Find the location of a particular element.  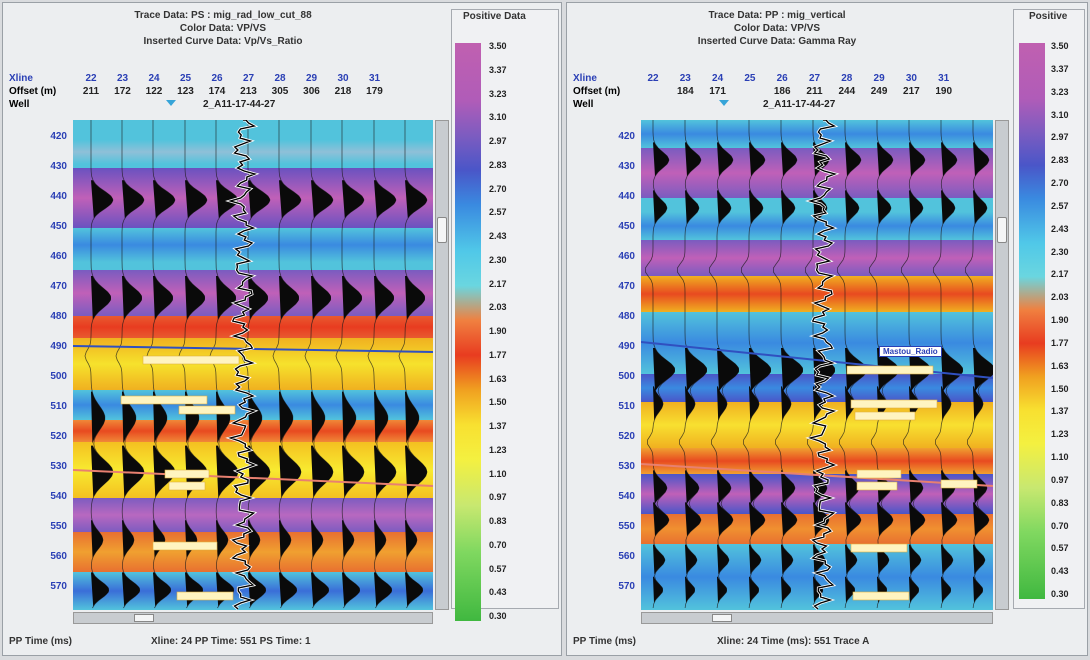

right-trace-data-title: Trace Data: PP : mig_vertical is located at coordinates (777, 15).